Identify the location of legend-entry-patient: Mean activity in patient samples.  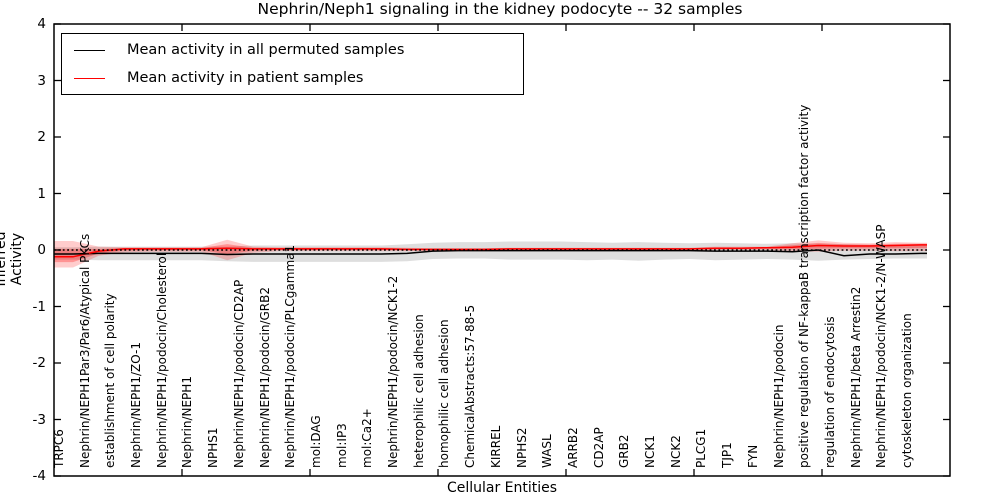
(292, 78).